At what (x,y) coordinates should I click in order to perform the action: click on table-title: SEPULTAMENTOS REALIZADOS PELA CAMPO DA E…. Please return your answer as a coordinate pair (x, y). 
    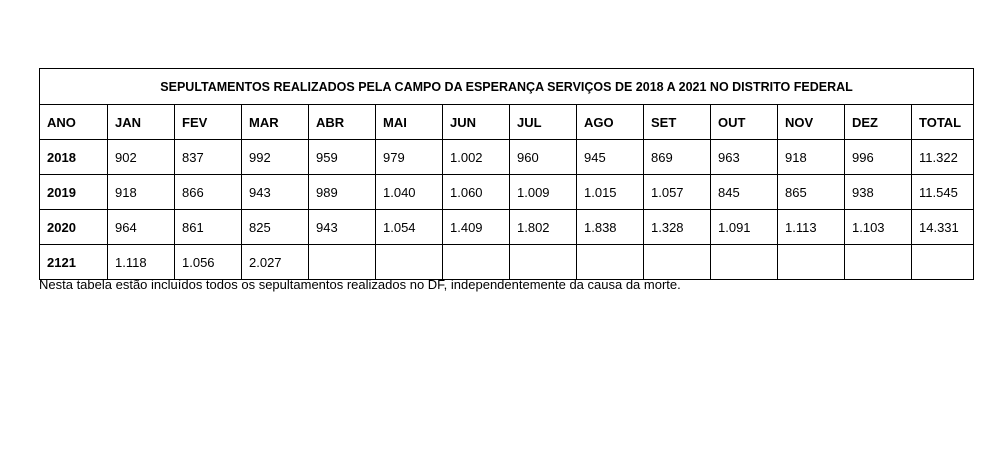
    Looking at the image, I should click on (506, 86).